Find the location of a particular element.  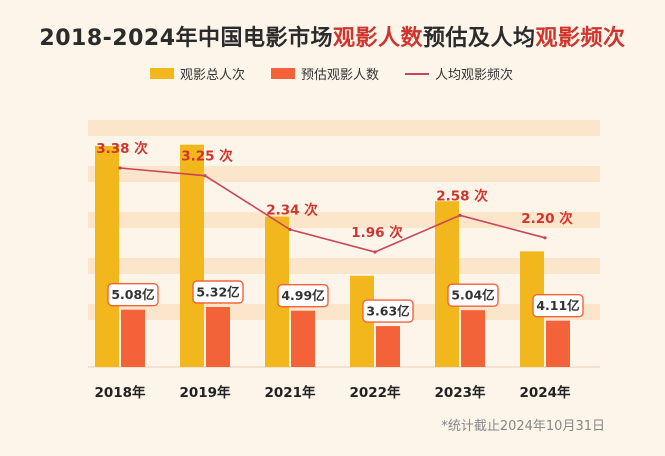

legend-item-total: 观影总人次 is located at coordinates (197, 73).